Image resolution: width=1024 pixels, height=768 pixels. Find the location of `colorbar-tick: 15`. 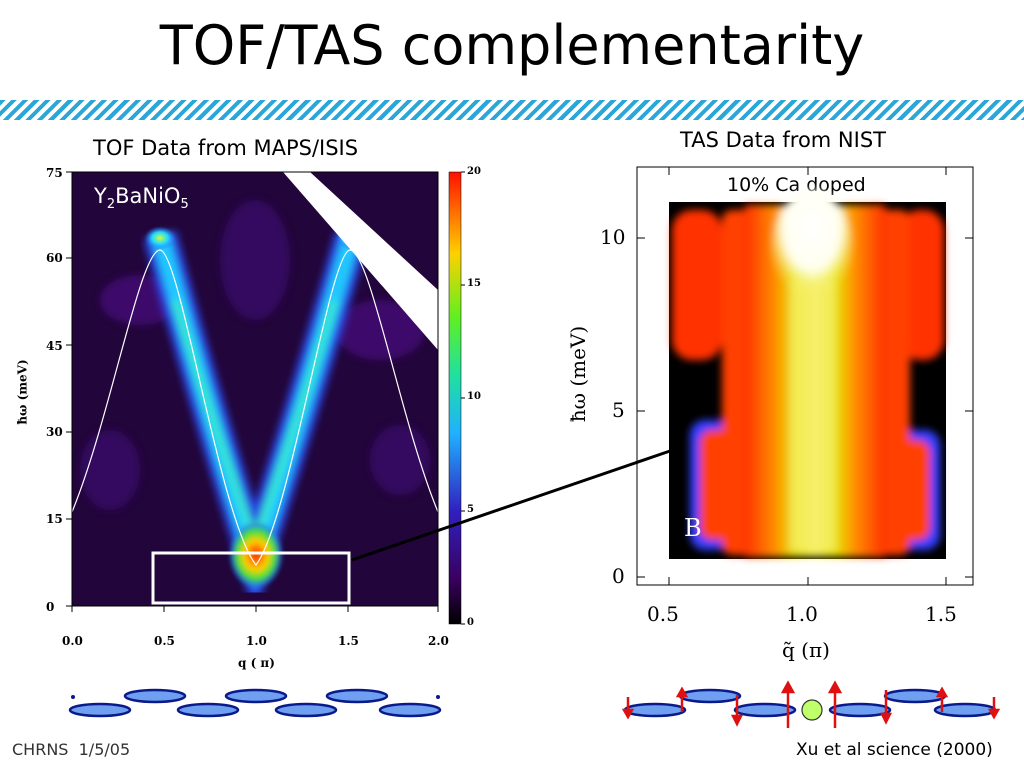

colorbar-tick: 15 is located at coordinates (474, 283).